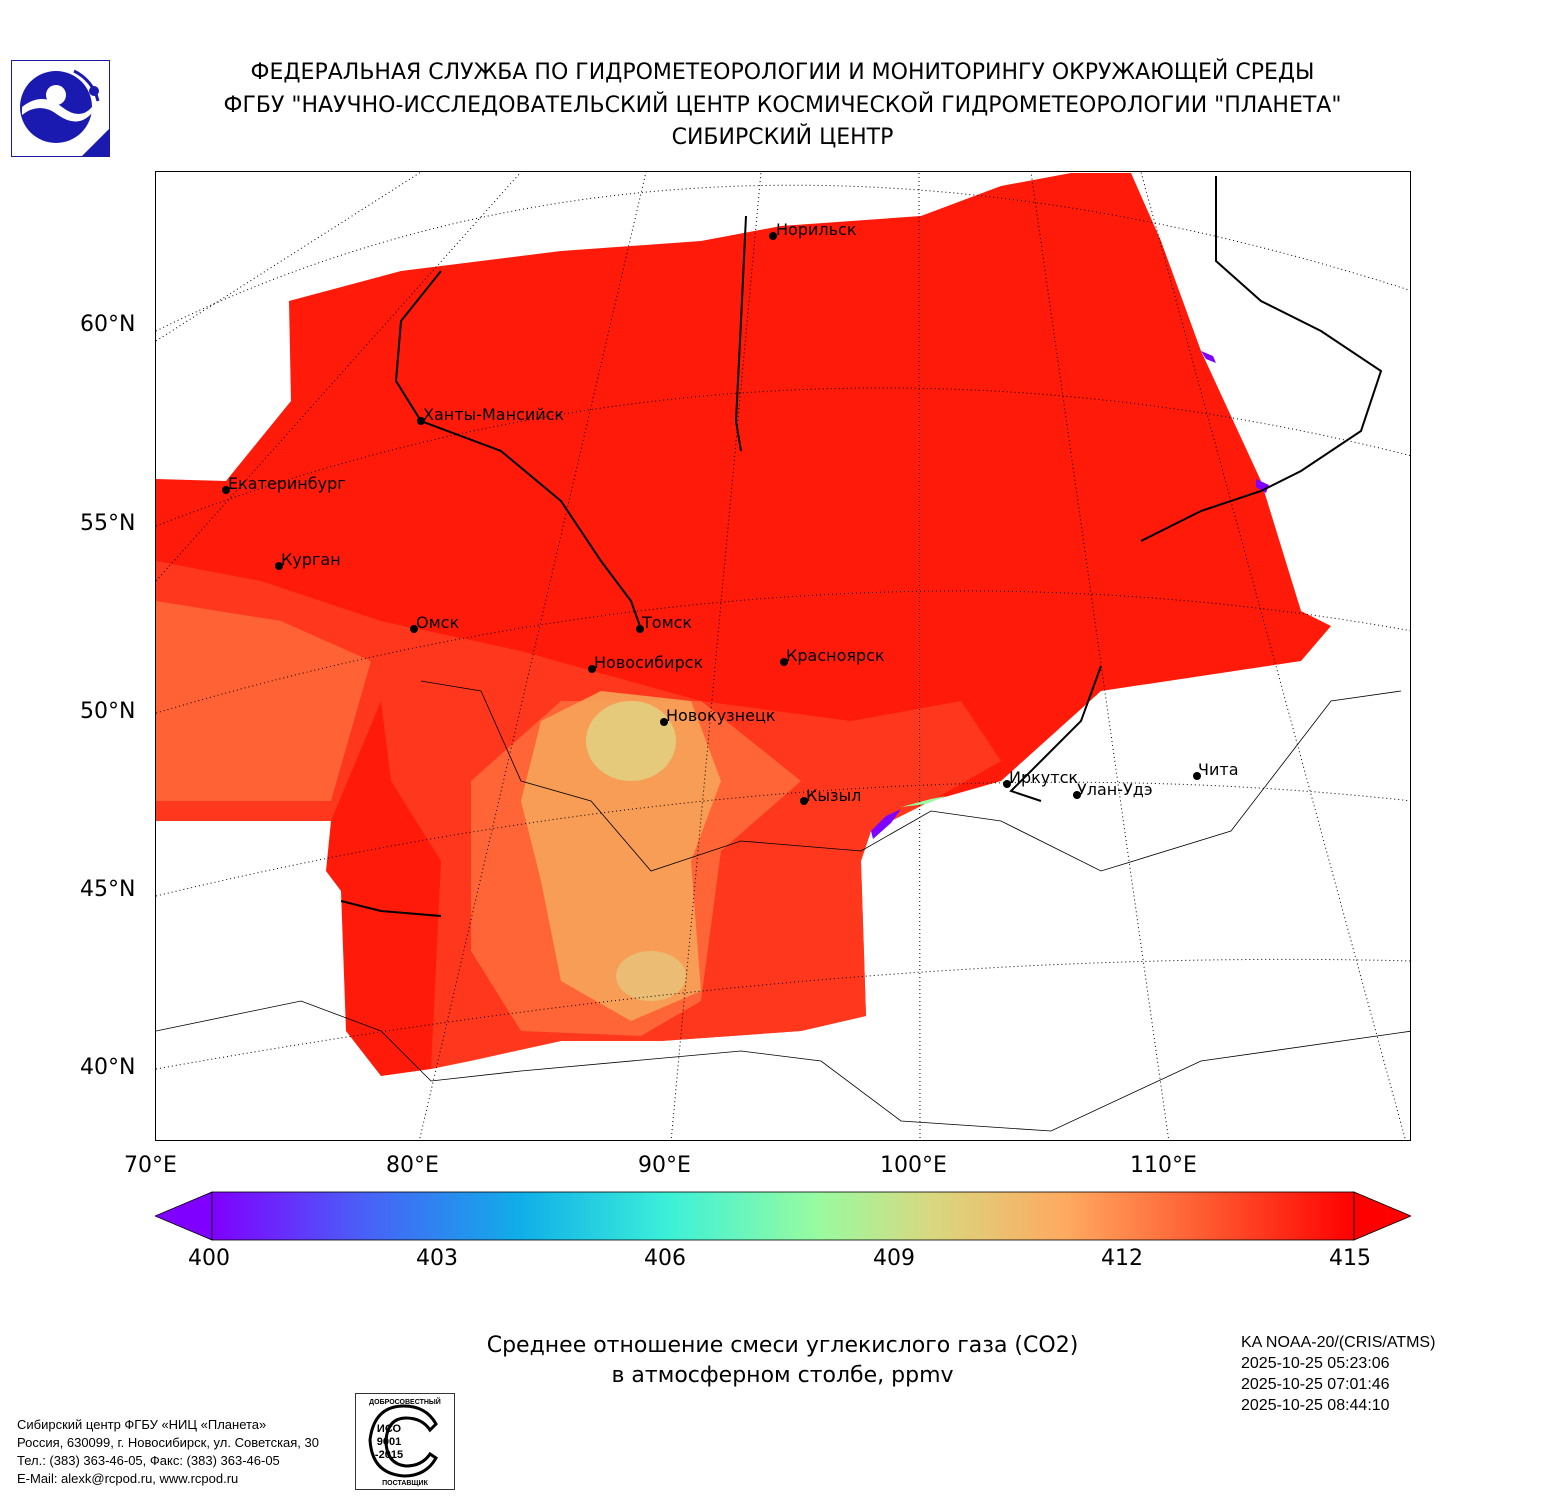  I want to click on lon-label: 80°E, so click(412, 1165).